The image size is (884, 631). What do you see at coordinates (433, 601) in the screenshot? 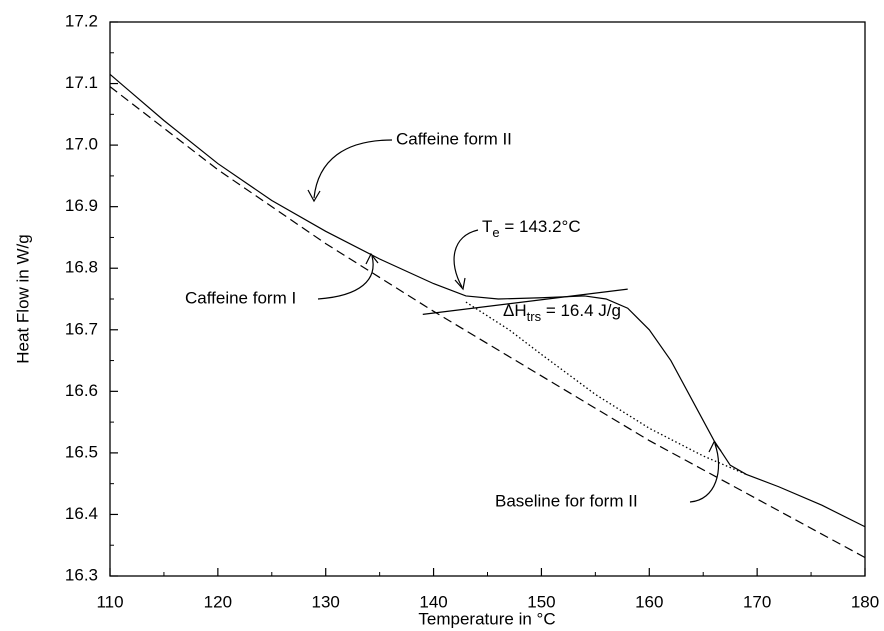
I see `x-tick-label: 140` at bounding box center [433, 601].